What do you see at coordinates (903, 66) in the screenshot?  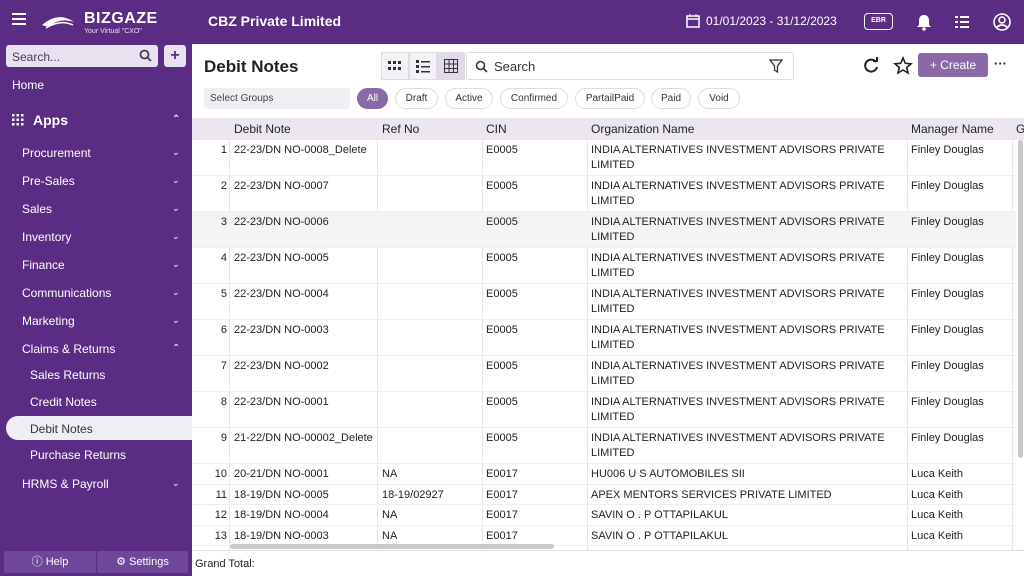 I see `star-icon` at bounding box center [903, 66].